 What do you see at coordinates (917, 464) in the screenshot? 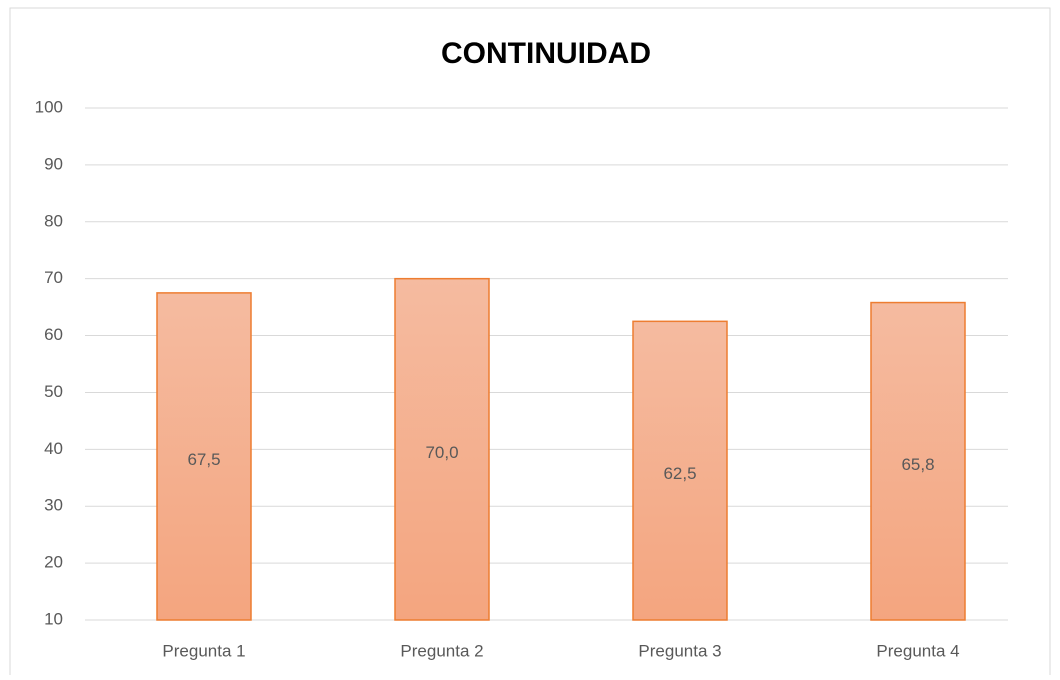
I see `data-label: 65,8` at bounding box center [917, 464].